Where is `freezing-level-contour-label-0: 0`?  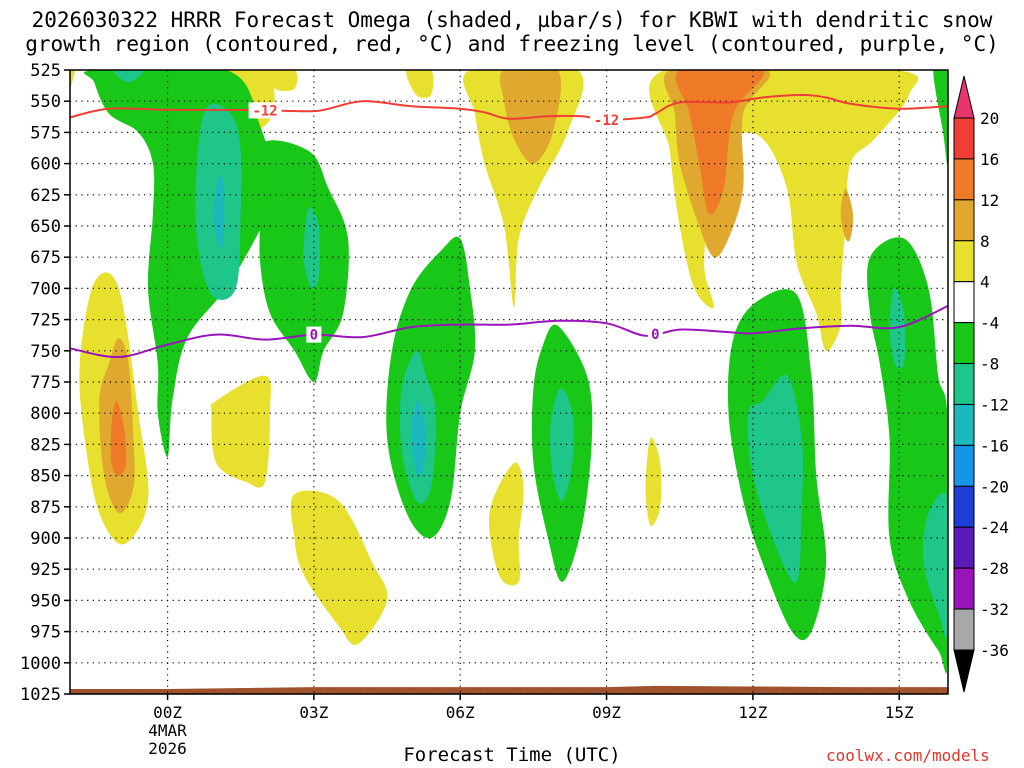
freezing-level-contour-label-0: 0 is located at coordinates (314, 336).